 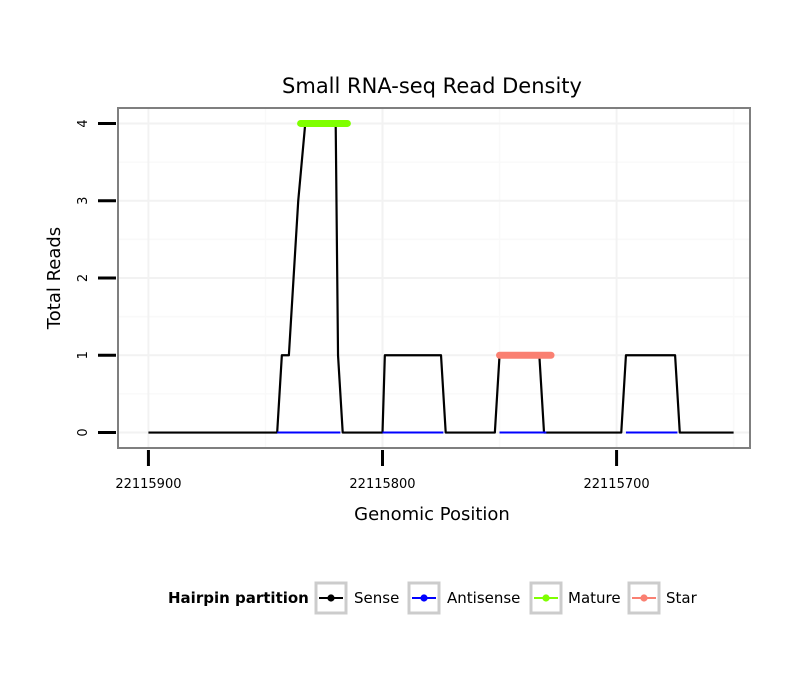 What do you see at coordinates (331, 598) in the screenshot?
I see `legend-key-dot-sense` at bounding box center [331, 598].